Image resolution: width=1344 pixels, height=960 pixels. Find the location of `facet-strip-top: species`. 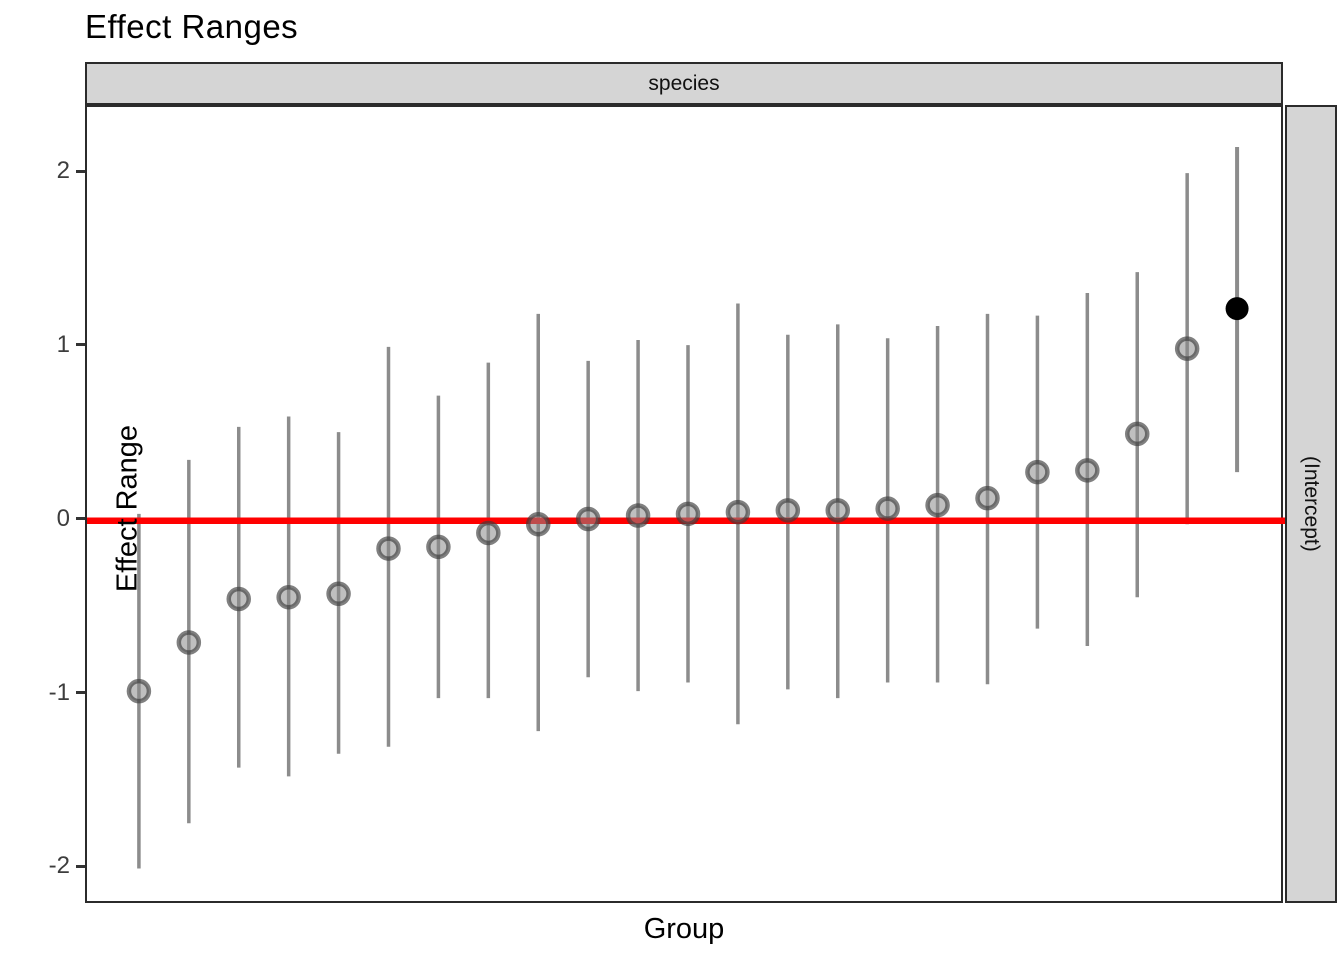

facet-strip-top: species is located at coordinates (684, 83).